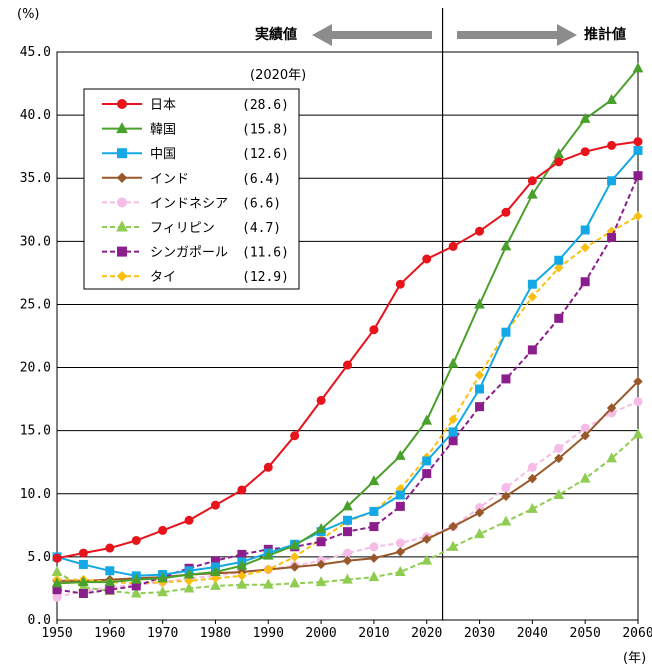 The height and width of the screenshot is (668, 652). I want to click on x-tick-label: 1970, so click(162, 633).